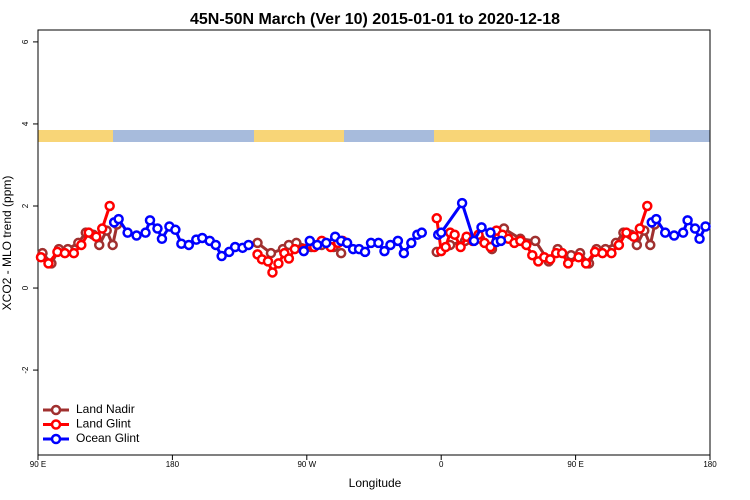 The height and width of the screenshot is (500, 750). What do you see at coordinates (306, 464) in the screenshot?
I see `x-tick-label: 90 W` at bounding box center [306, 464].